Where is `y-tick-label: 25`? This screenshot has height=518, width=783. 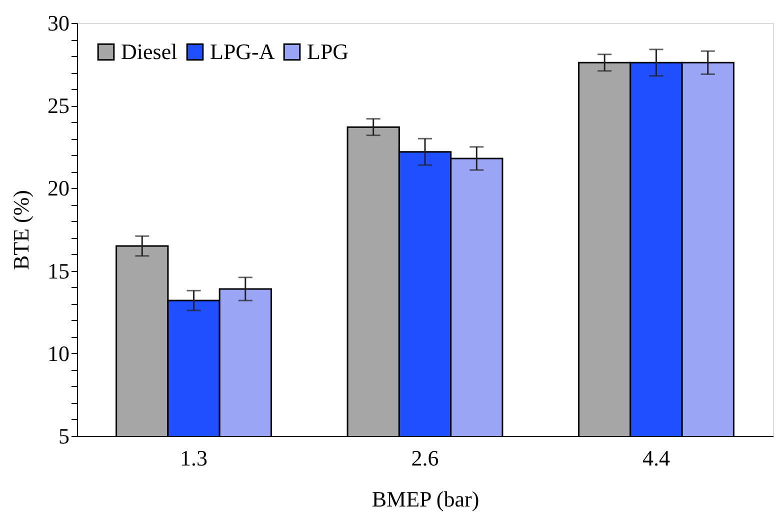 y-tick-label: 25 is located at coordinates (59, 105).